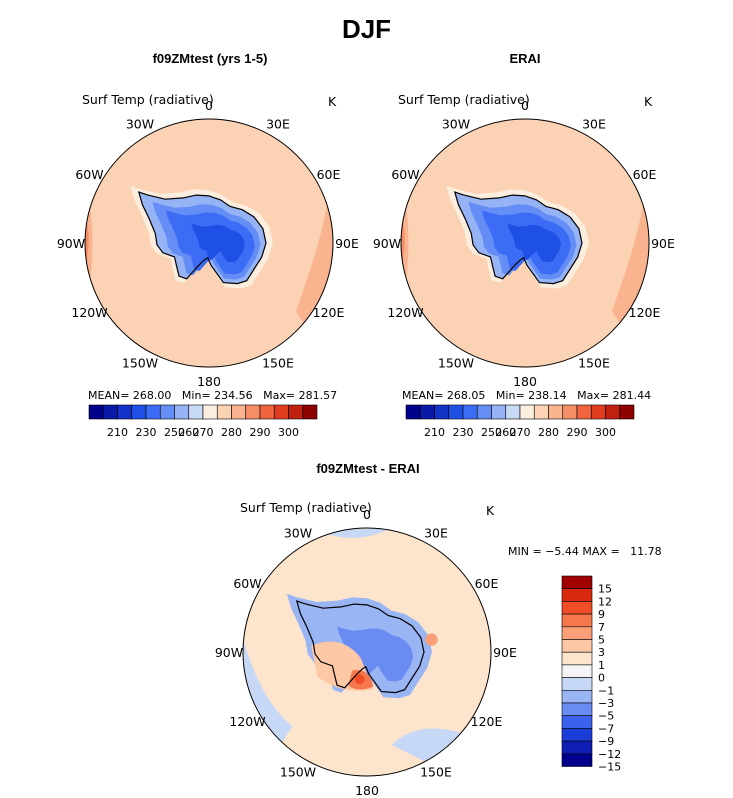  What do you see at coordinates (218, 243) in the screenshot?
I see `ice-plateau` at bounding box center [218, 243].